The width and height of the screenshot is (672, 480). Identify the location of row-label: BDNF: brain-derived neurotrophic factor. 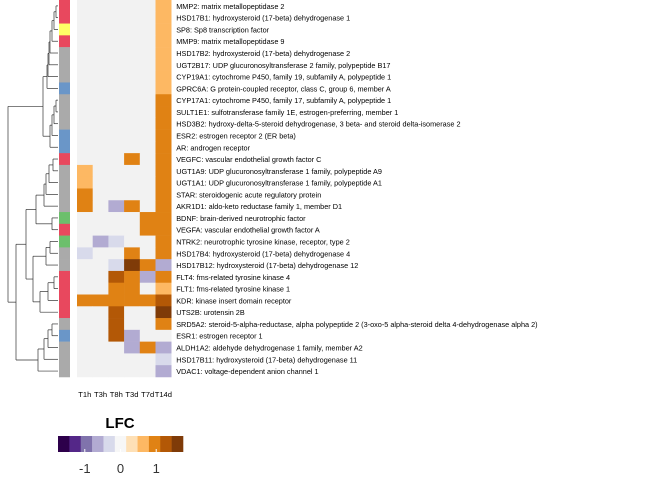
(241, 218).